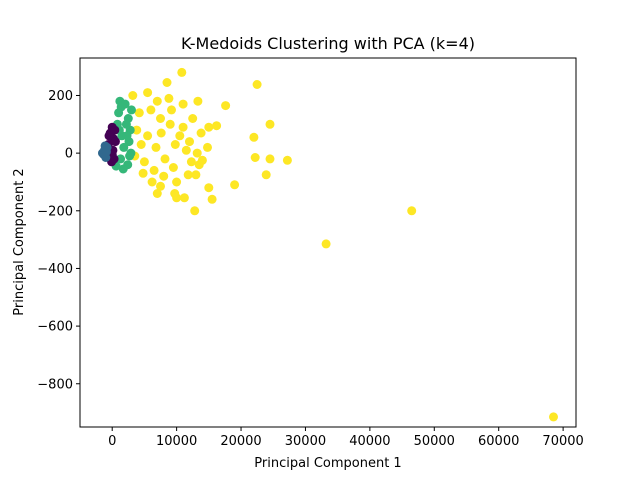 The width and height of the screenshot is (640, 480). What do you see at coordinates (346, 438) in the screenshot?
I see `x-axis-ticks: 0 10000 20000 30000 40000 50000 60000 70000` at bounding box center [346, 438].